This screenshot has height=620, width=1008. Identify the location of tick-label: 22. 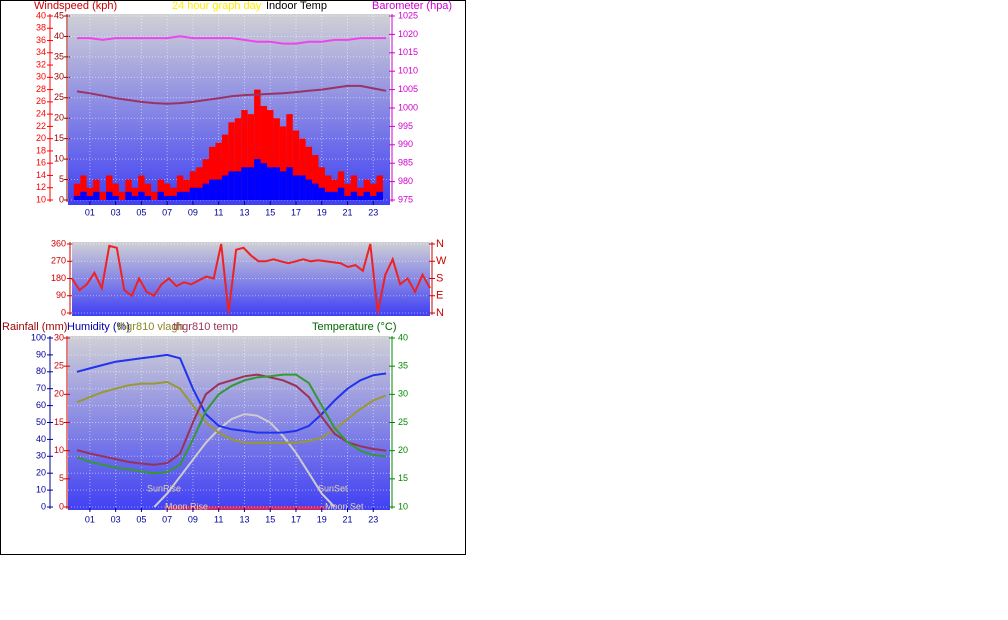
(41, 126).